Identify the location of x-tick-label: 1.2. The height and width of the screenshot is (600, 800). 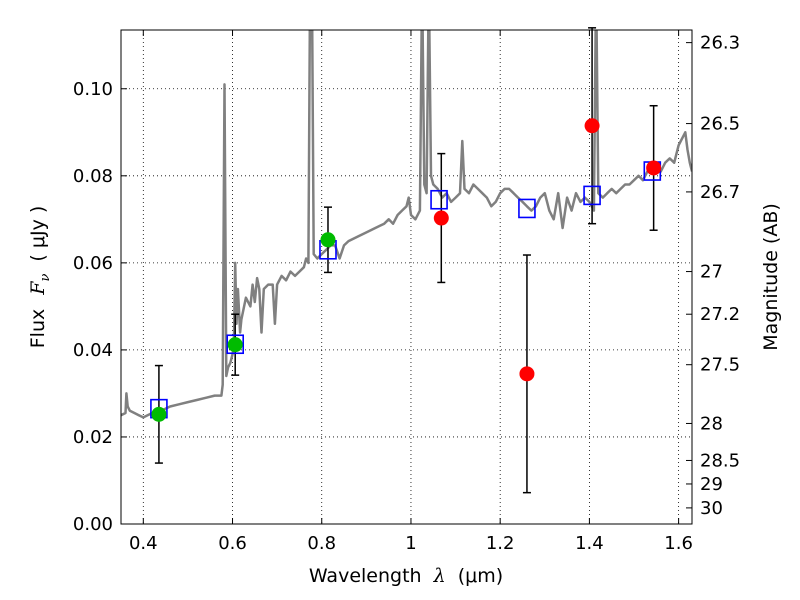
(500, 543).